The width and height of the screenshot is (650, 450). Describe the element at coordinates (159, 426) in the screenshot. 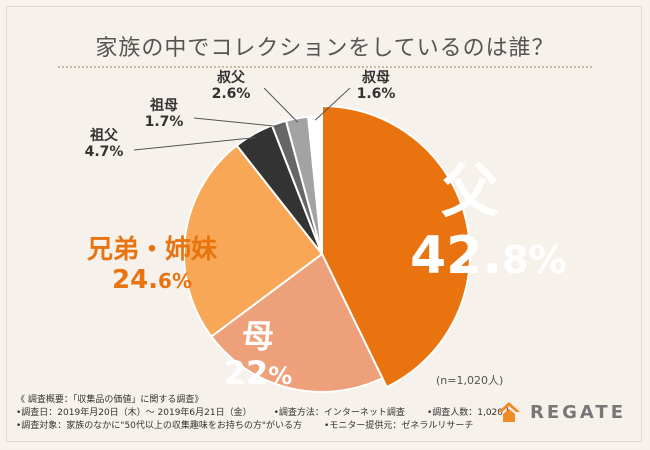

I see `survey-target: •調査対象：家族のなかに"50代以上の収集趣味をお持ちの方"がいる方` at that location.